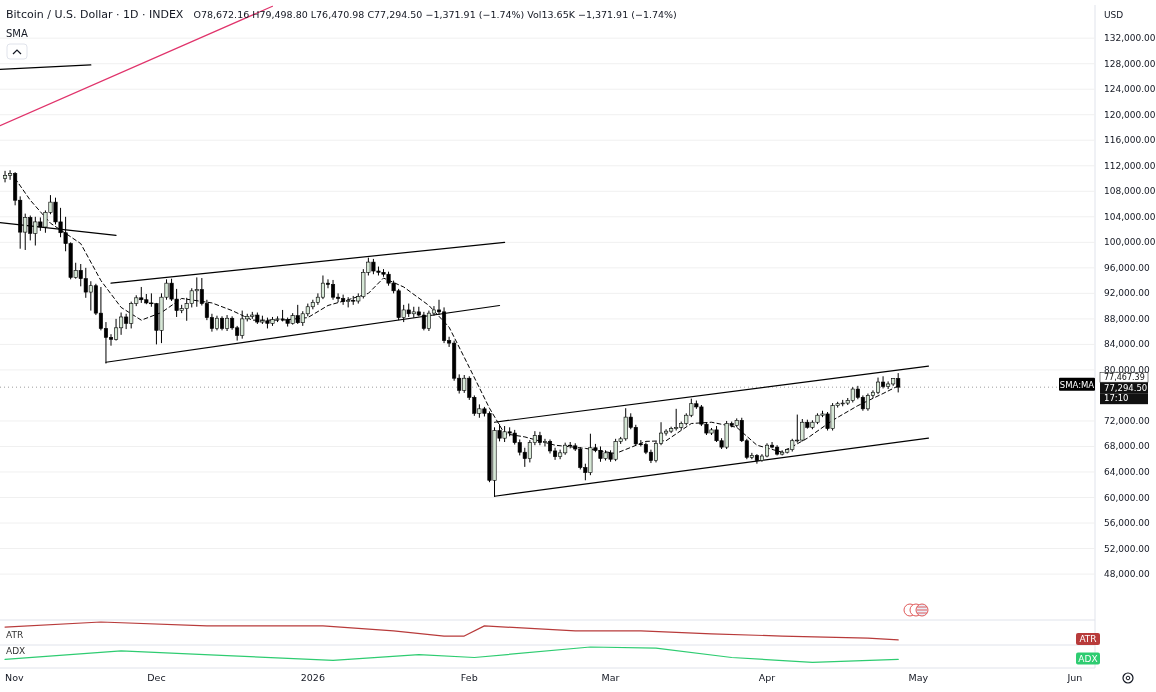  I want to click on annotation: SMA, so click(17, 33).